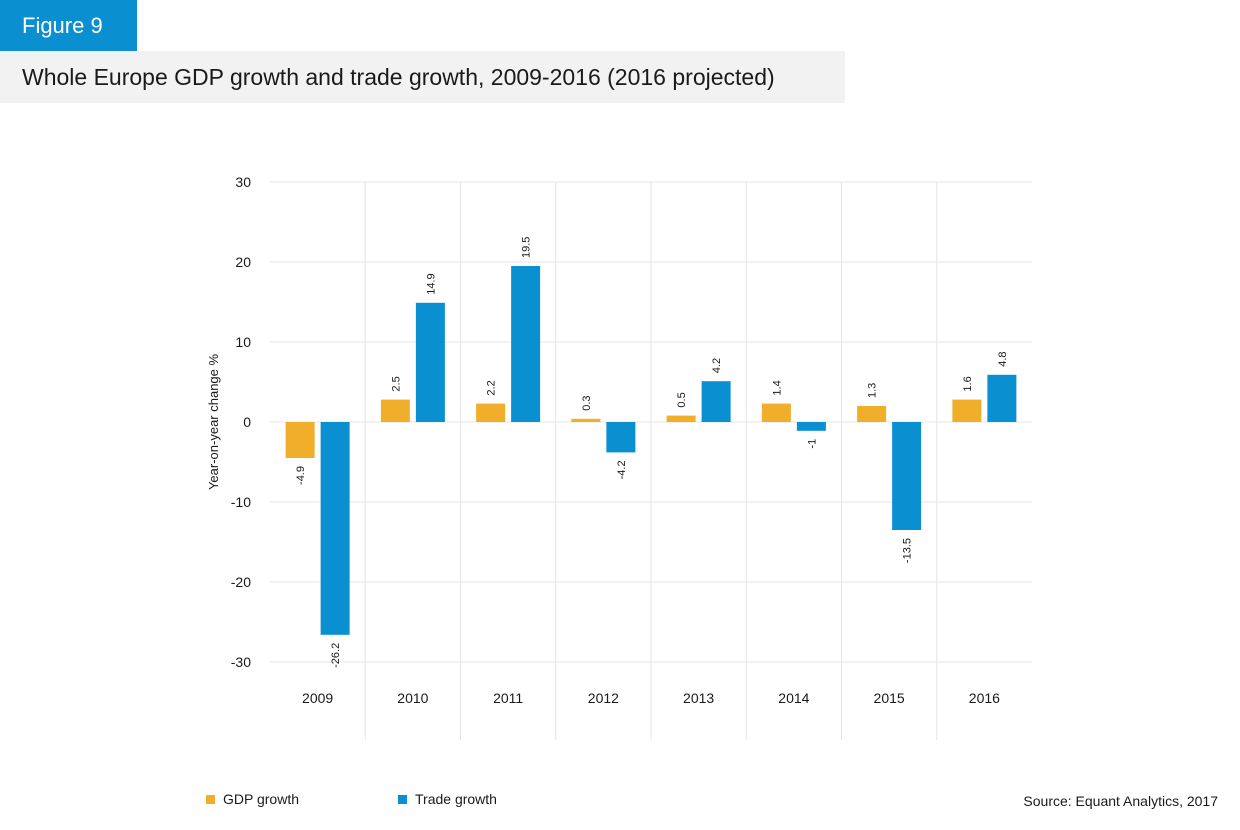 This screenshot has height=830, width=1240. What do you see at coordinates (621, 437) in the screenshot?
I see `bar-trade-2012` at bounding box center [621, 437].